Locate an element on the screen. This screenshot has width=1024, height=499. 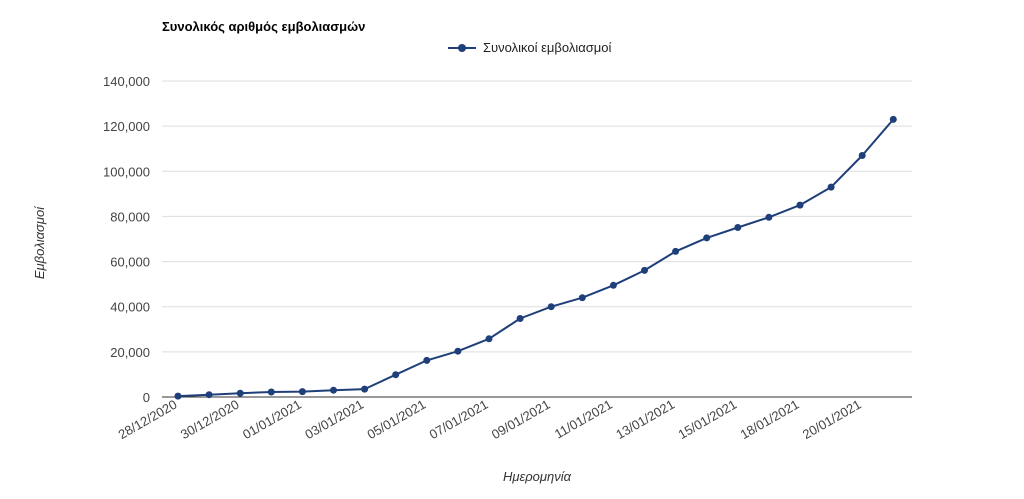
x-tick-label: 11/01/2021 is located at coordinates (583, 419).